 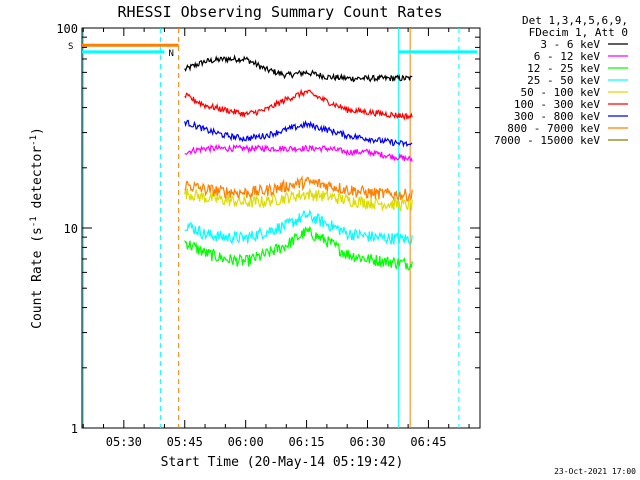 What do you see at coordinates (37, 228) in the screenshot?
I see `y-axis-label: Count Rate (s-1 detector-1)` at bounding box center [37, 228].